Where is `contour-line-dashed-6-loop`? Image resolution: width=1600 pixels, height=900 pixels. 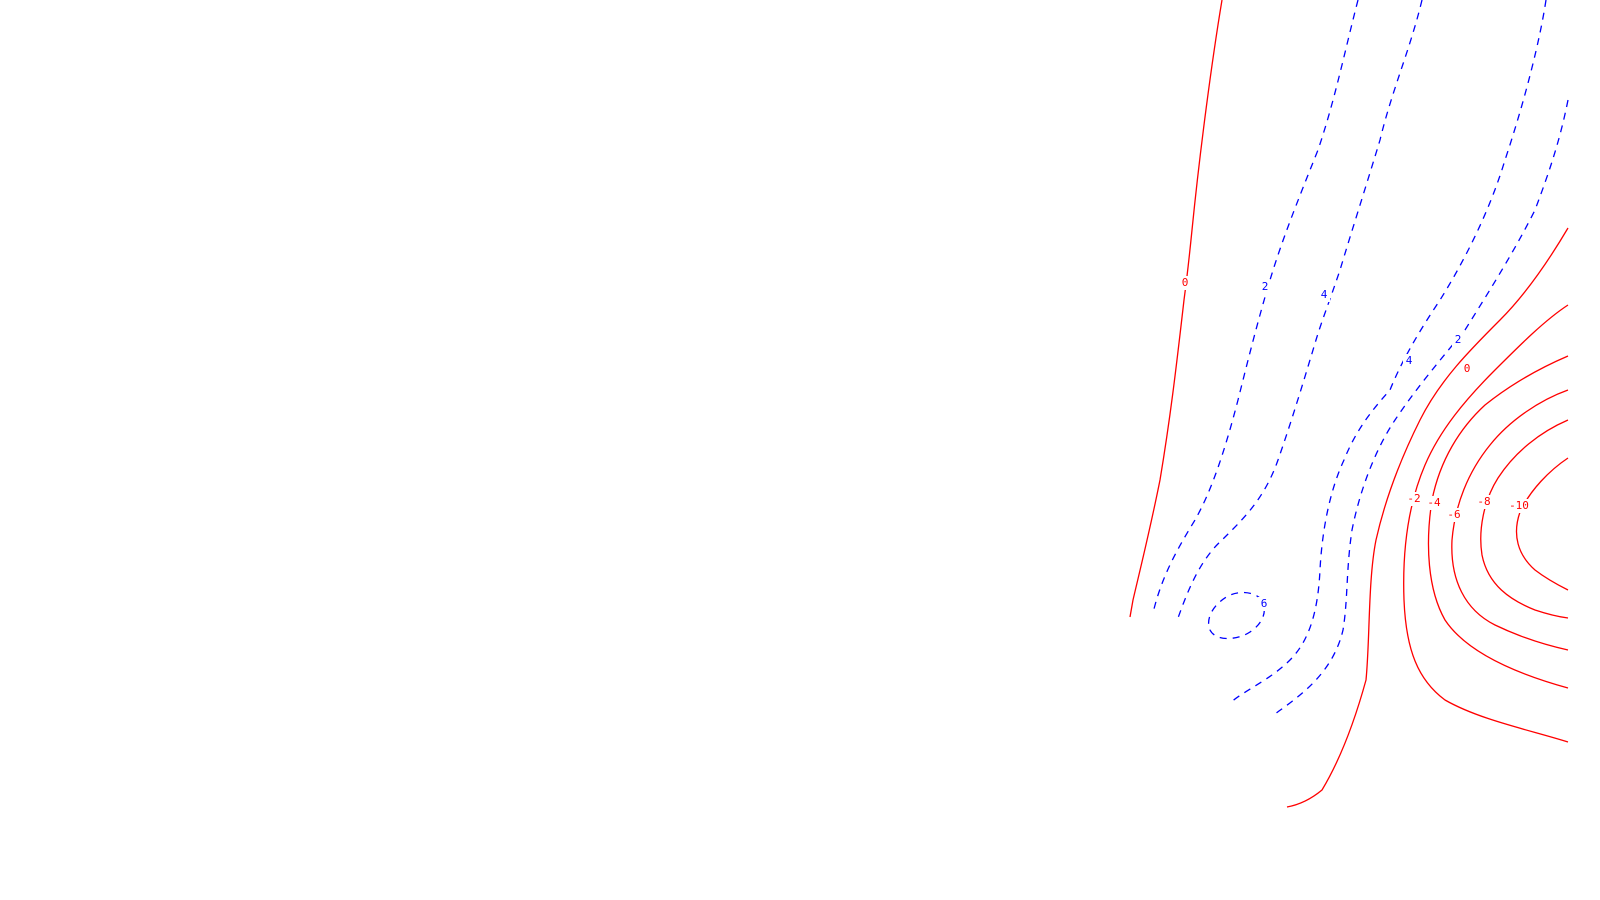
contour-line-dashed-6-loop is located at coordinates (1236, 615).